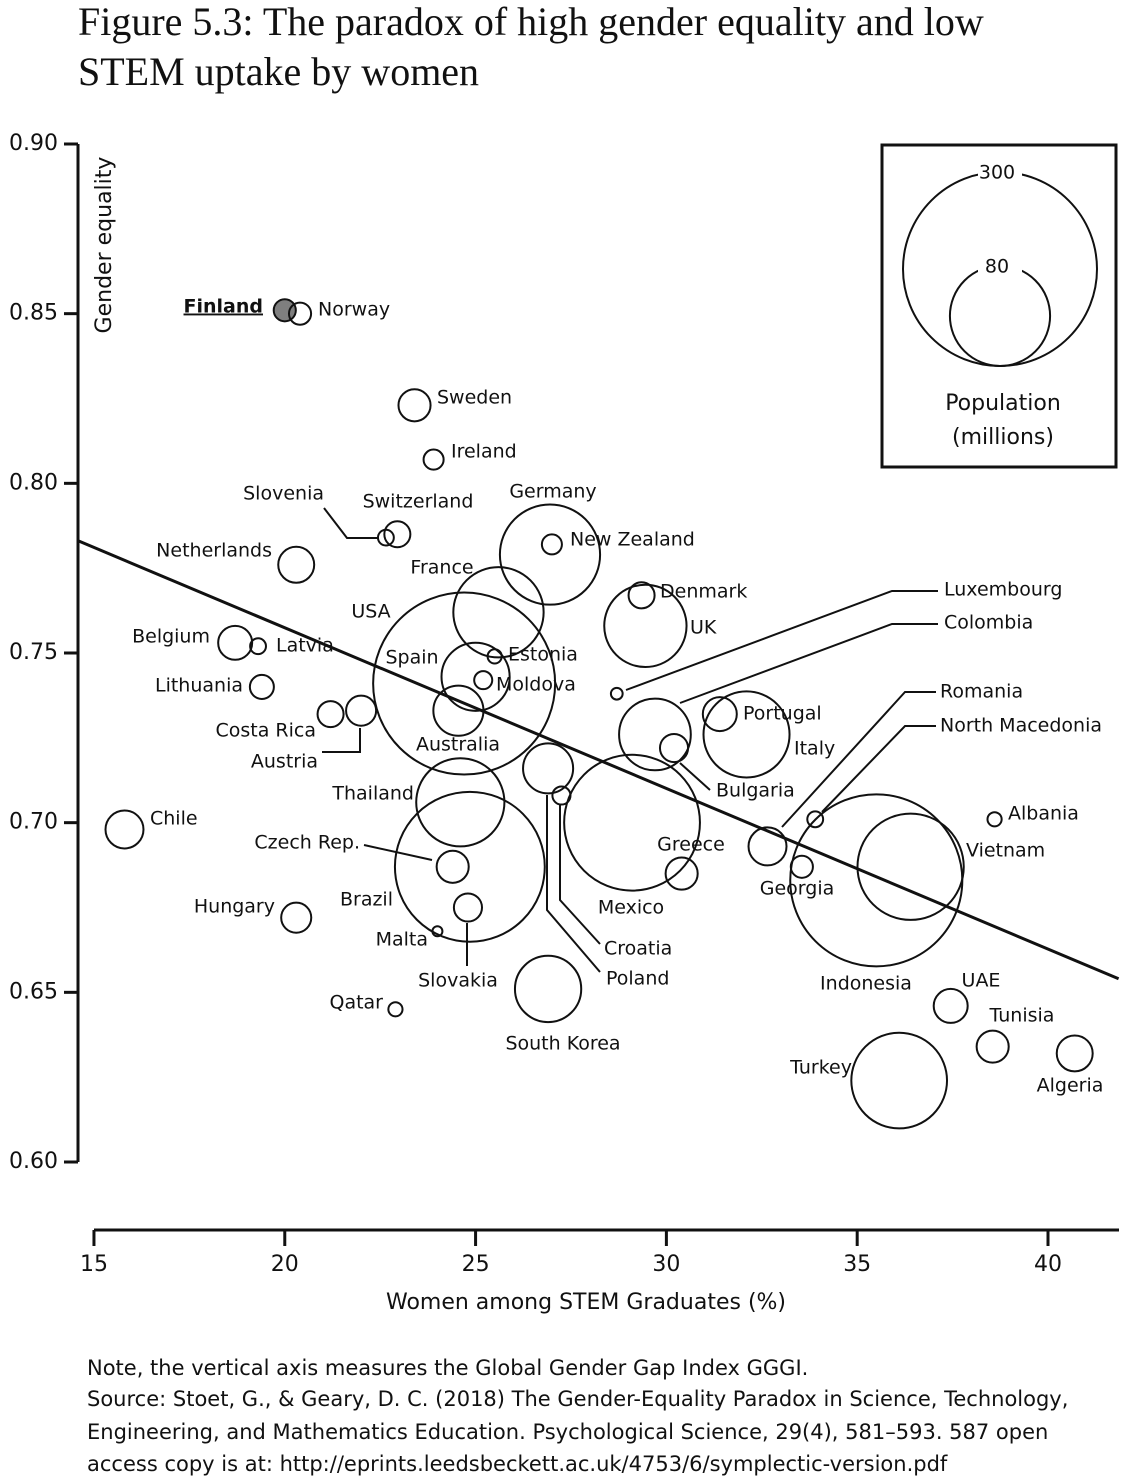  What do you see at coordinates (266, 731) in the screenshot?
I see `bubble-label: Costa Rica` at bounding box center [266, 731].